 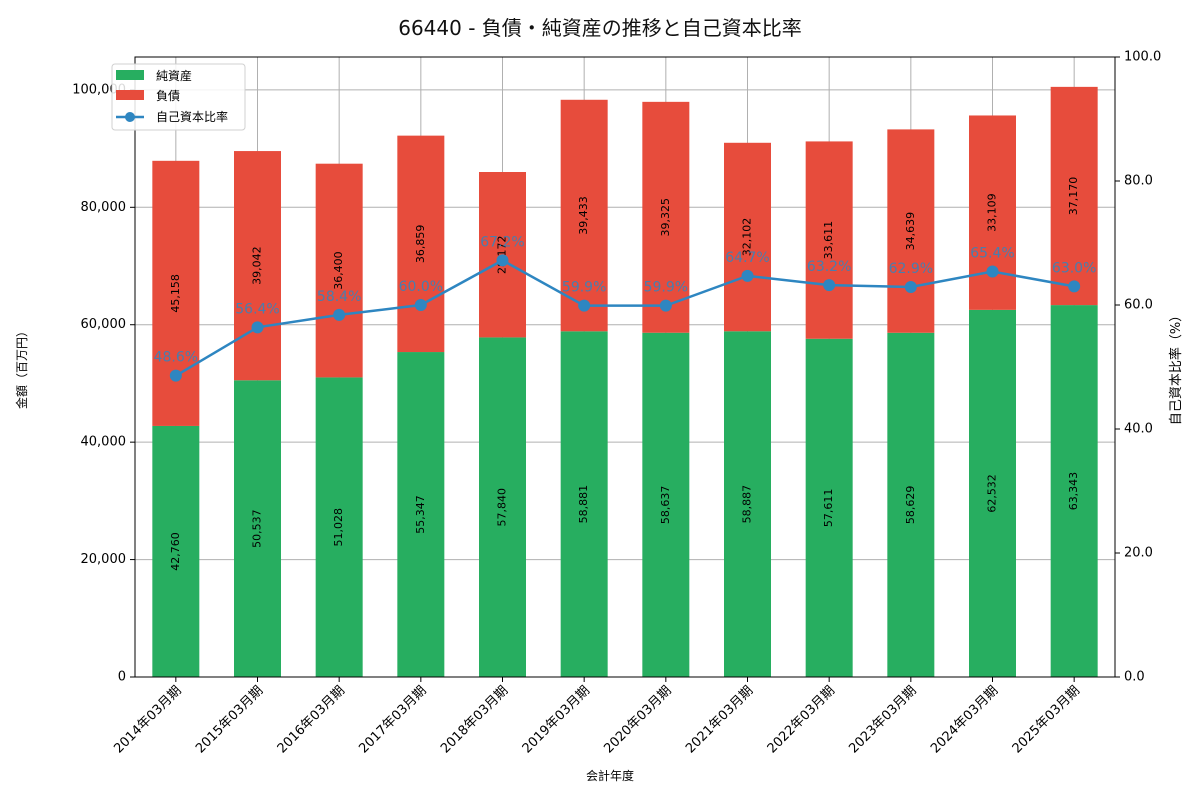 I want to click on x-tick-label: 2017年03月期, so click(x=392, y=719).